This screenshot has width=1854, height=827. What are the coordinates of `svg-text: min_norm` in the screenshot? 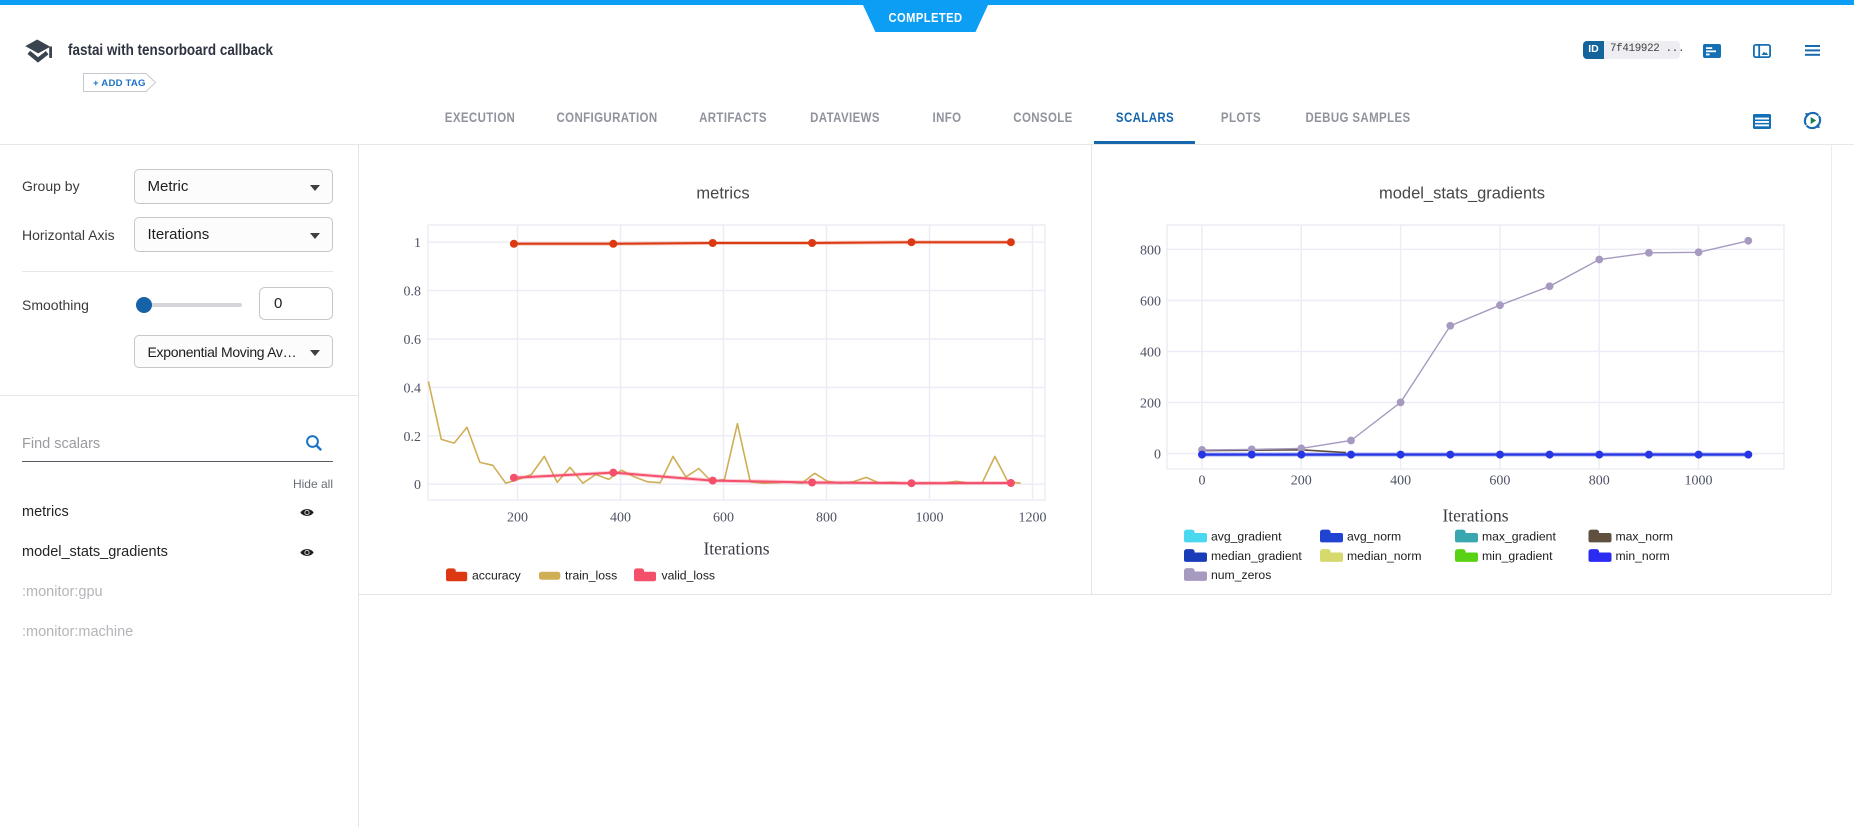 It's located at (1643, 556).